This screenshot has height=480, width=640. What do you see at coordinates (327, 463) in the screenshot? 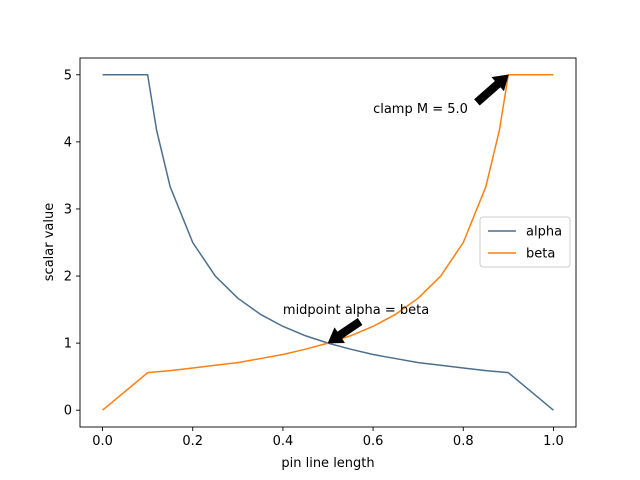
I see `x-axis-label: pin line length` at bounding box center [327, 463].